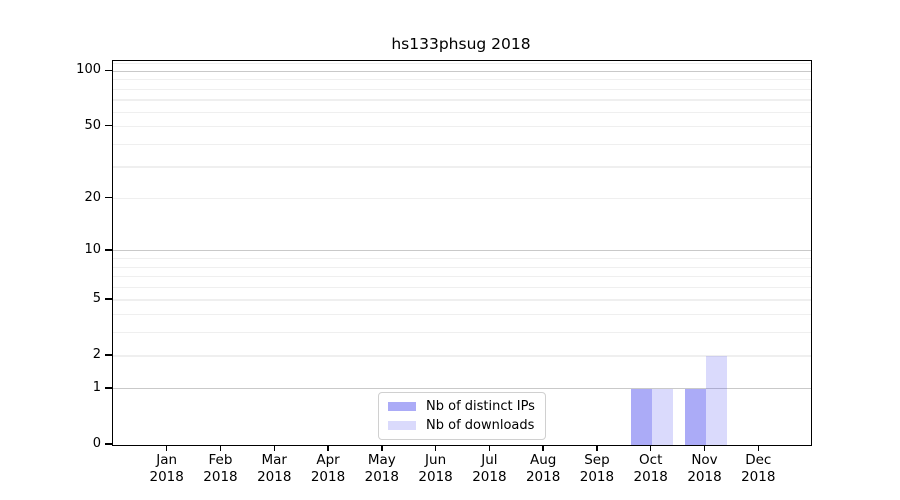 This screenshot has width=900, height=500. What do you see at coordinates (462, 416) in the screenshot?
I see `legend: Nb of distinct IPs Nb of downloads` at bounding box center [462, 416].